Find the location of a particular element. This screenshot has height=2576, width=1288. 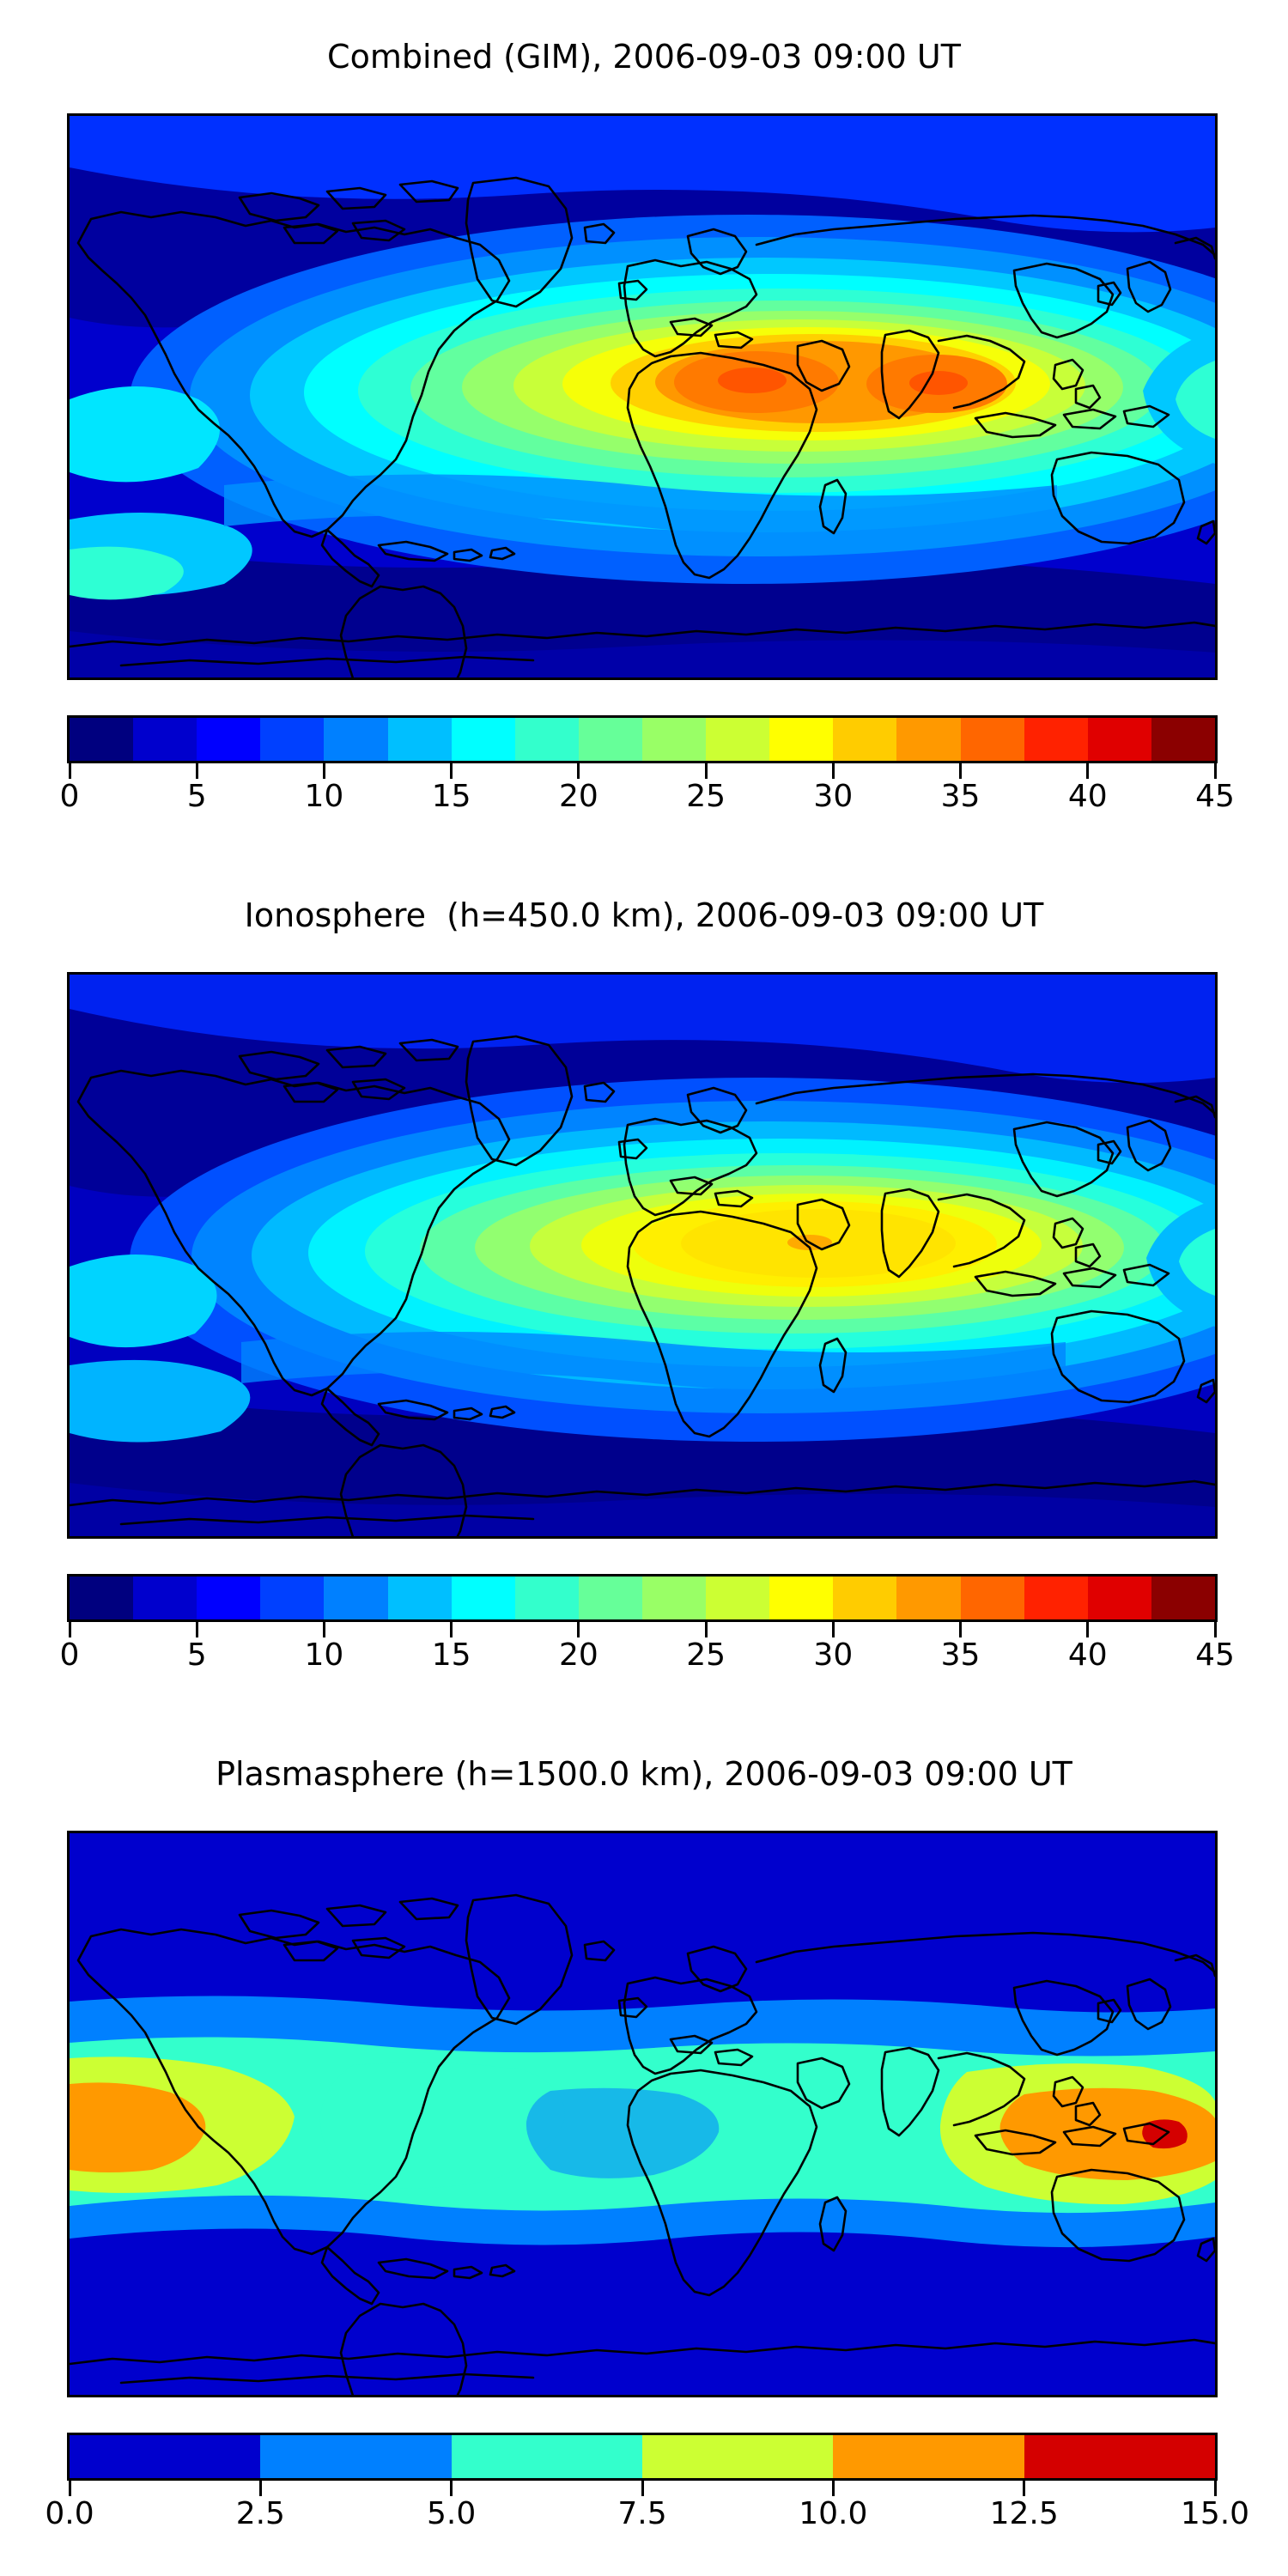

colorbar-tick-label: 15.0 is located at coordinates (1215, 2514).